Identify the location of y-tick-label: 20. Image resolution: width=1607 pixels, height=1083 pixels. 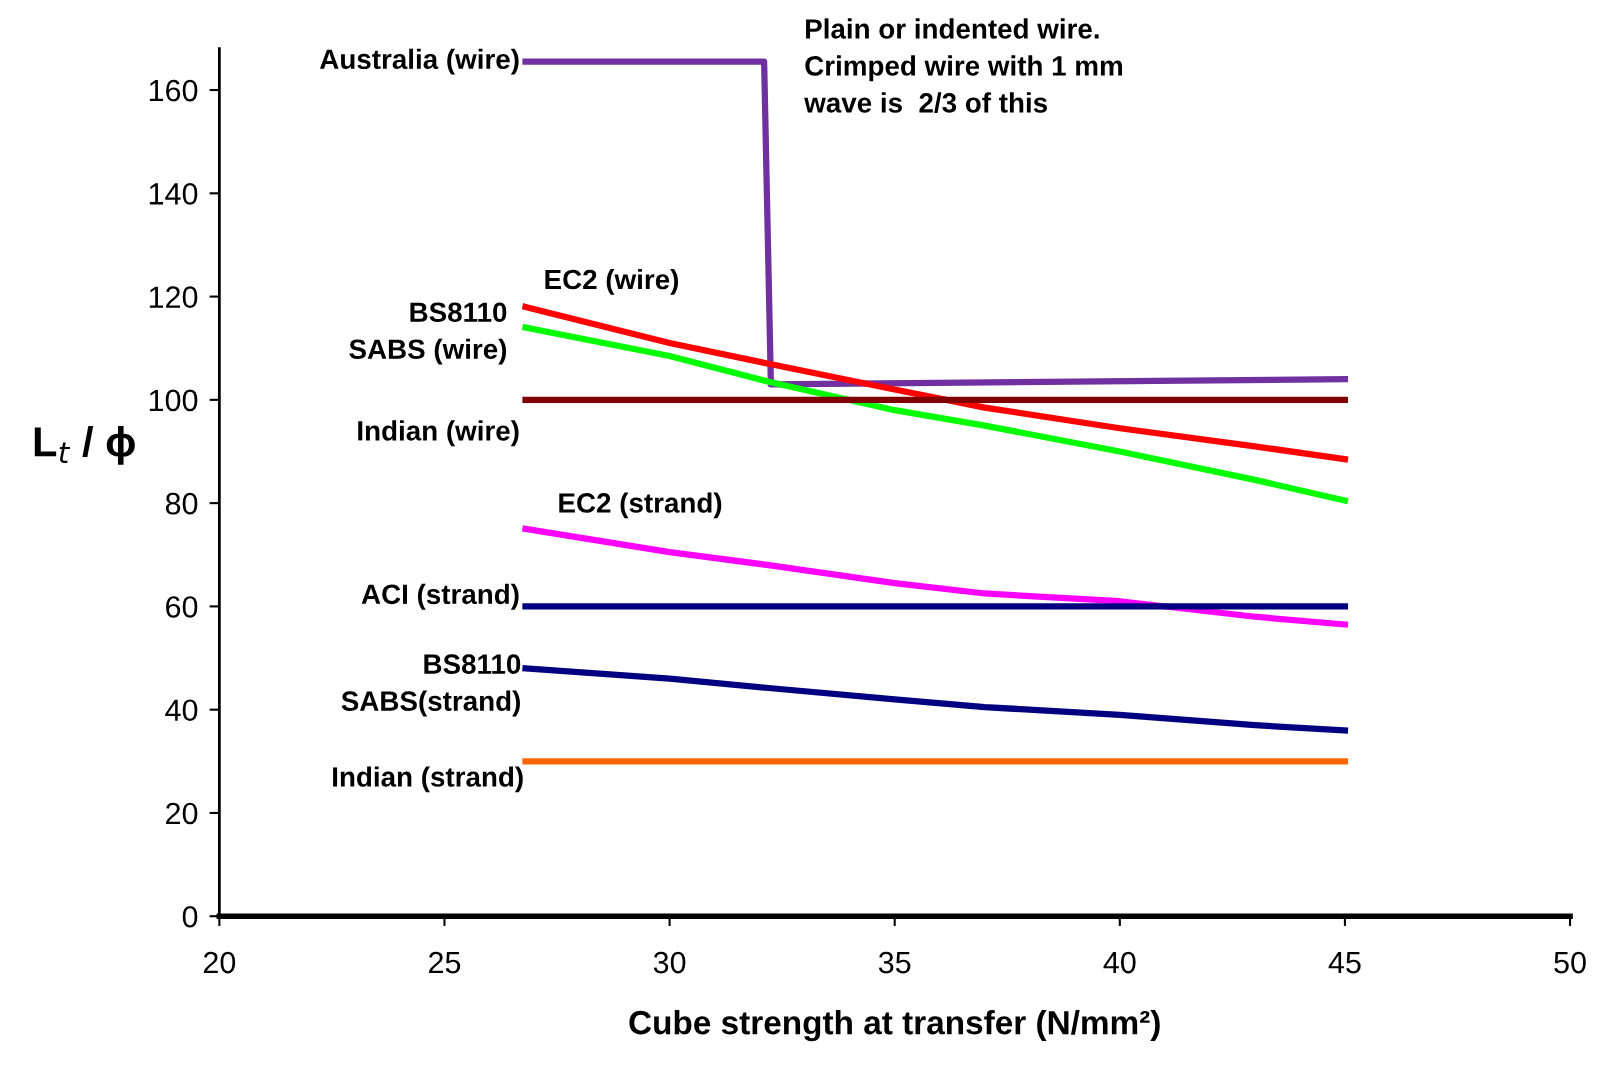
(182, 813).